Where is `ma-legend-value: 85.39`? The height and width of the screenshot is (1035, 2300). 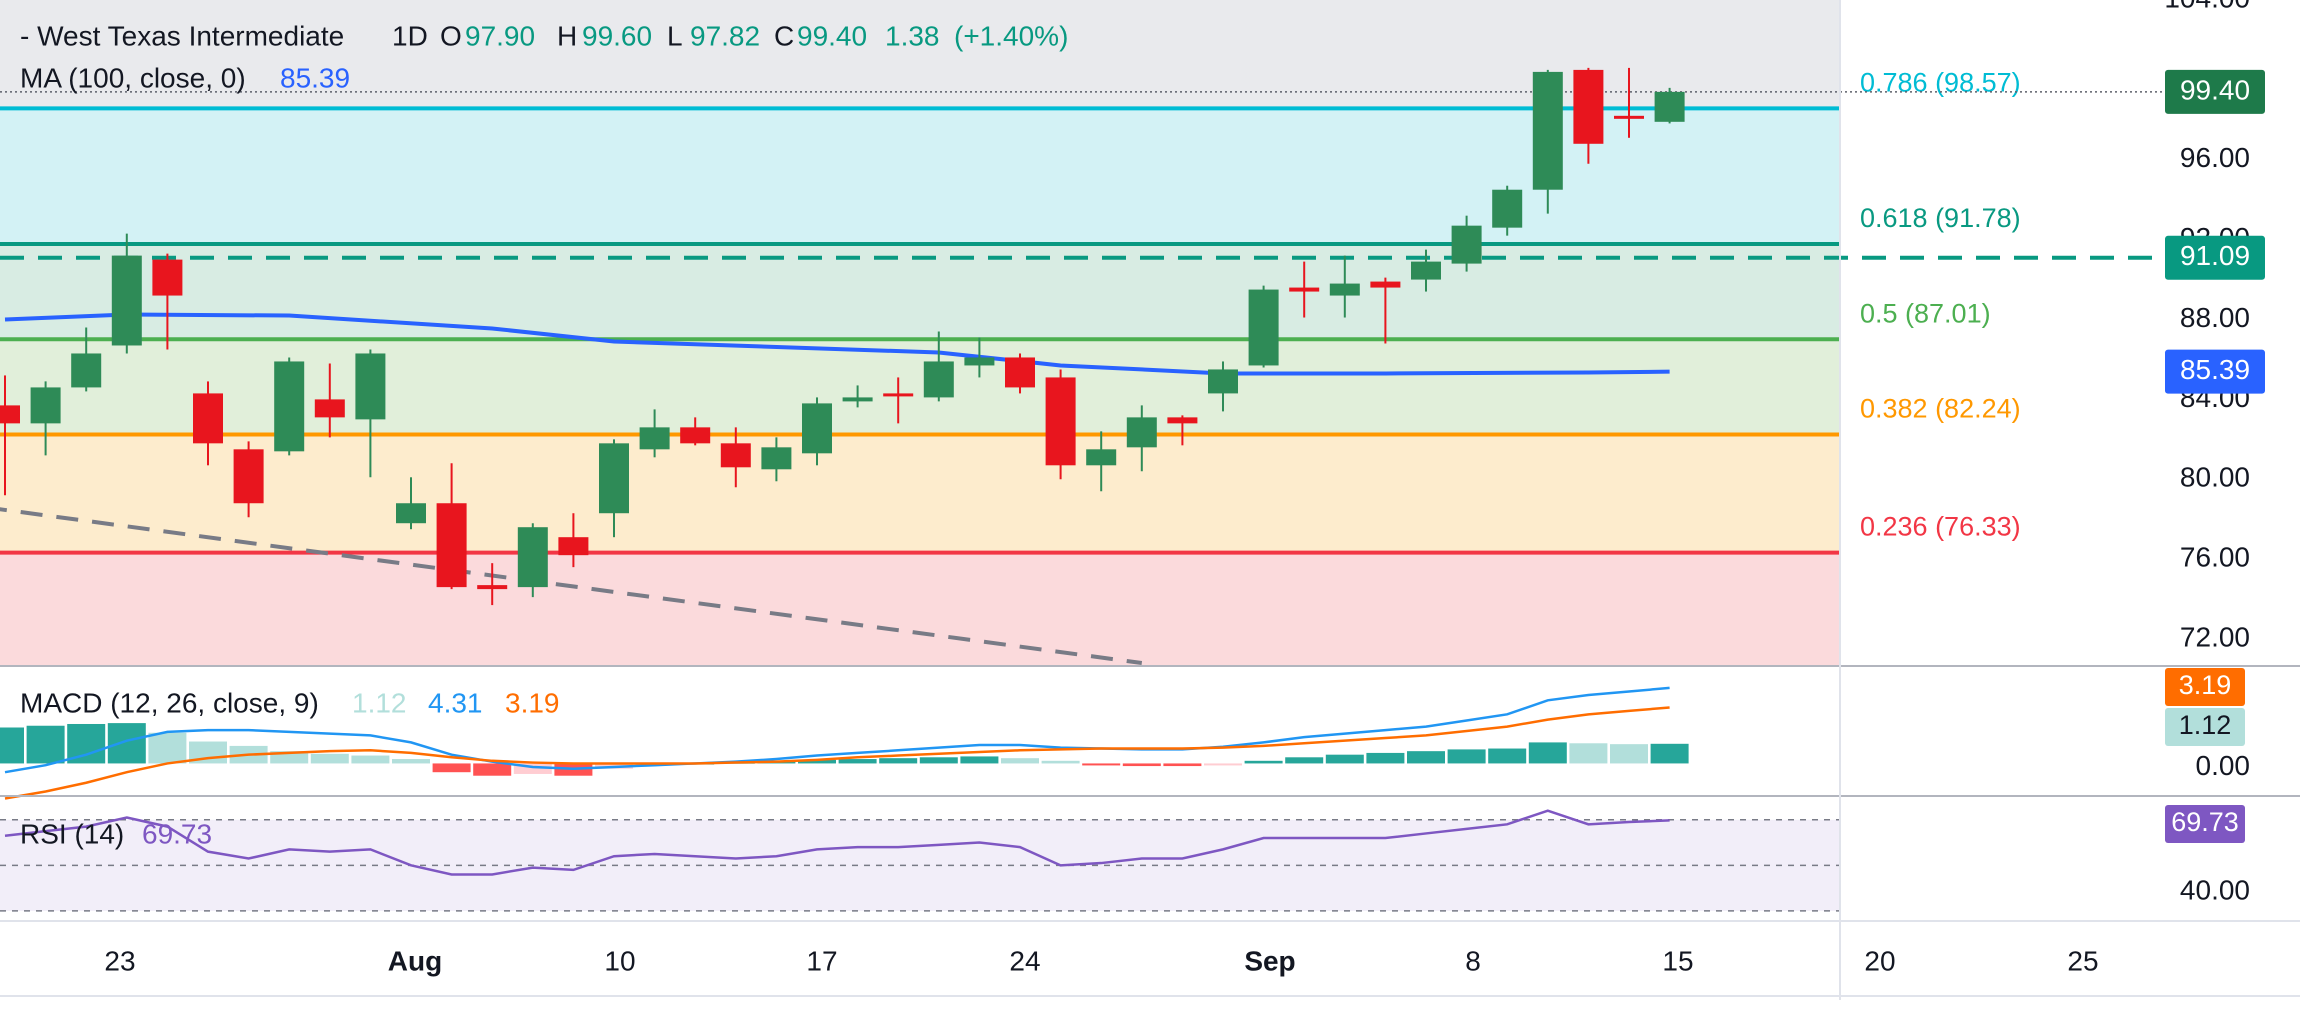
ma-legend-value: 85.39 is located at coordinates (315, 77).